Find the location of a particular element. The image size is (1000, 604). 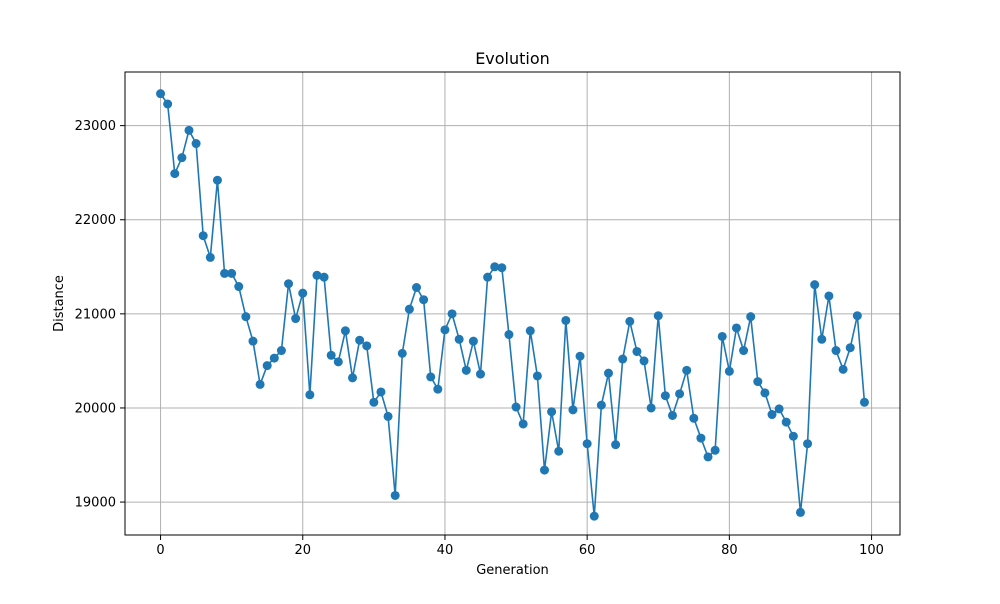

x-tick-label: 0 is located at coordinates (160, 550).